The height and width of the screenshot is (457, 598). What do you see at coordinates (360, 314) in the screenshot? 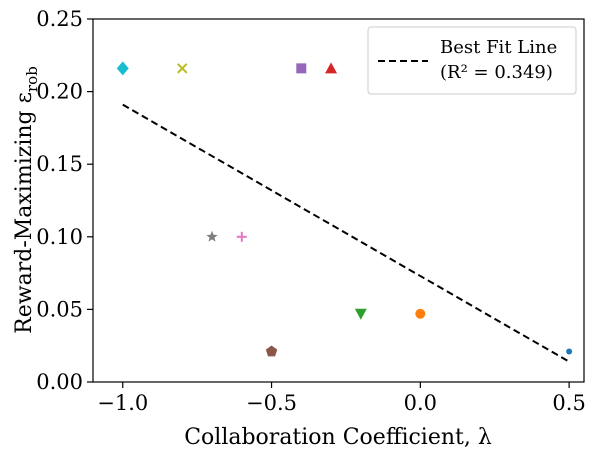
I see `data-point-triangle-down` at bounding box center [360, 314].